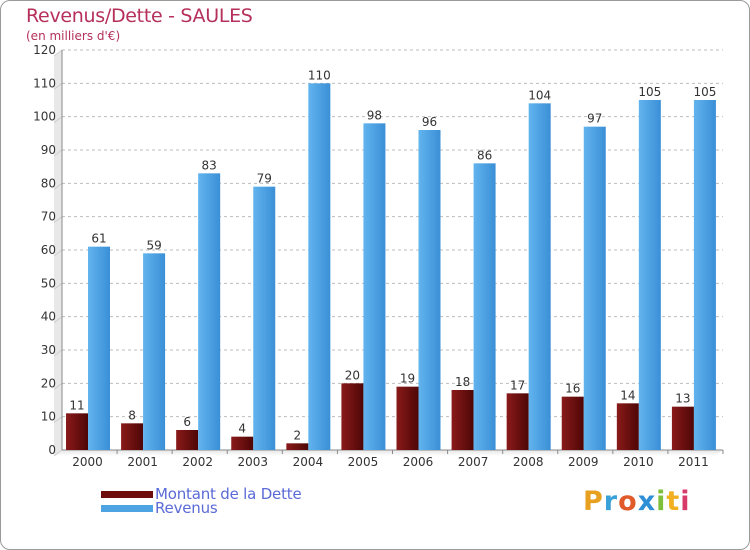 This screenshot has height=550, width=750. What do you see at coordinates (517, 385) in the screenshot?
I see `data-label-dette: 17` at bounding box center [517, 385].